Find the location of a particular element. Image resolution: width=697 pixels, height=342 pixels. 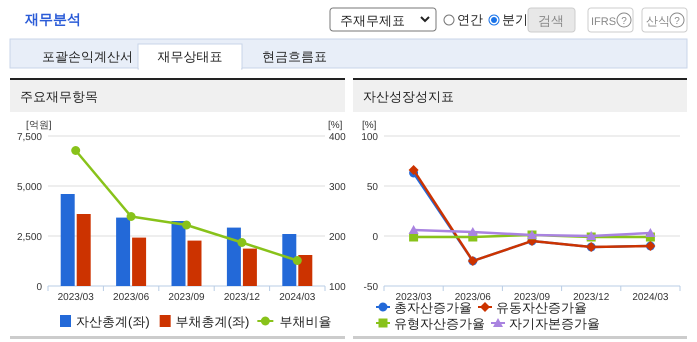

text: 현금흐름표 is located at coordinates (294, 56).